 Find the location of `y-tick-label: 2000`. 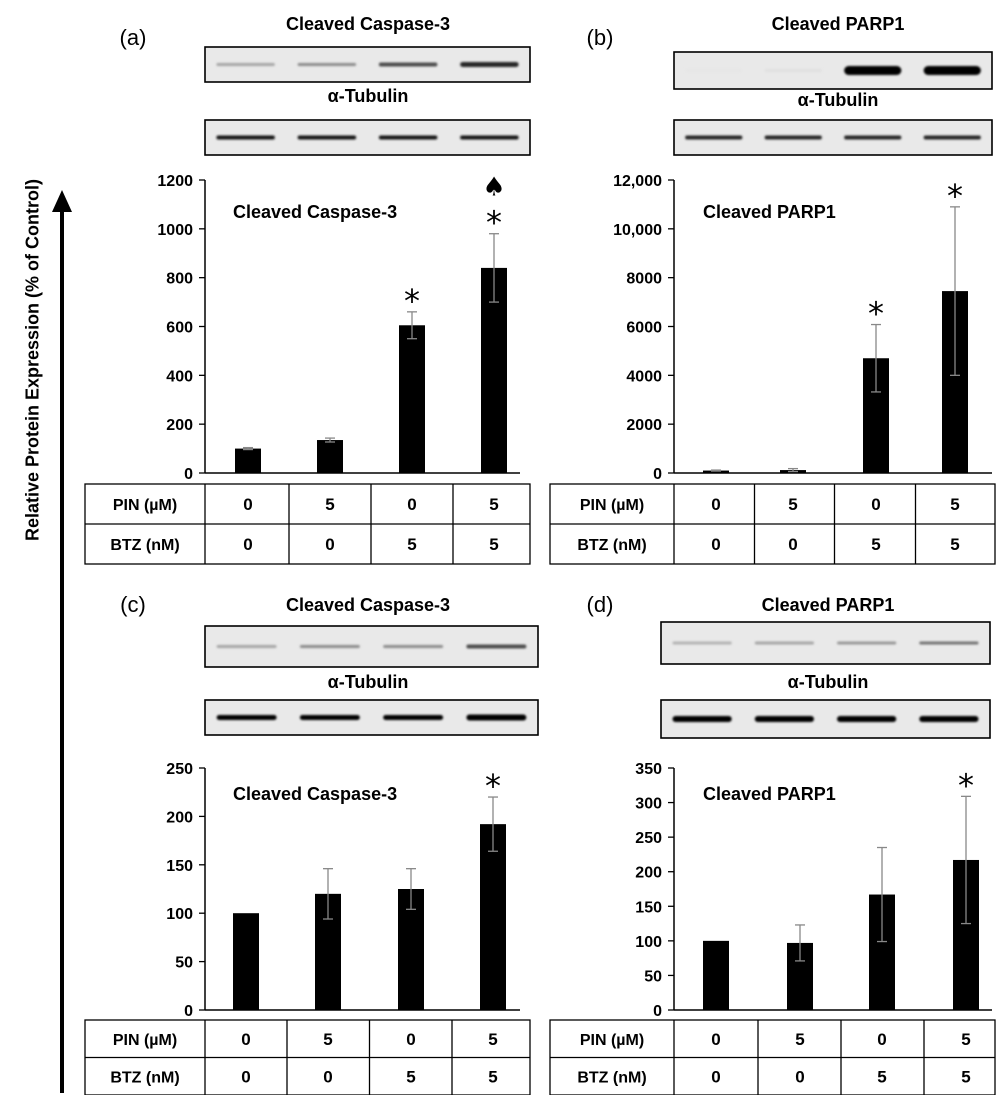

y-tick-label: 2000 is located at coordinates (644, 425).